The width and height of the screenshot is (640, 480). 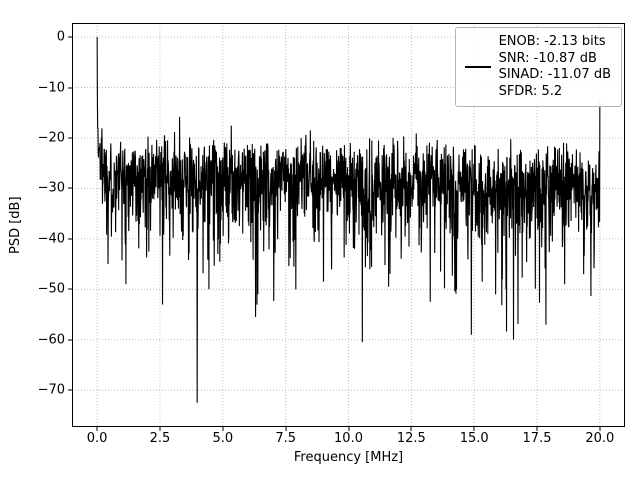 What do you see at coordinates (537, 438) in the screenshot?
I see `x-tick-label: 17.5` at bounding box center [537, 438].